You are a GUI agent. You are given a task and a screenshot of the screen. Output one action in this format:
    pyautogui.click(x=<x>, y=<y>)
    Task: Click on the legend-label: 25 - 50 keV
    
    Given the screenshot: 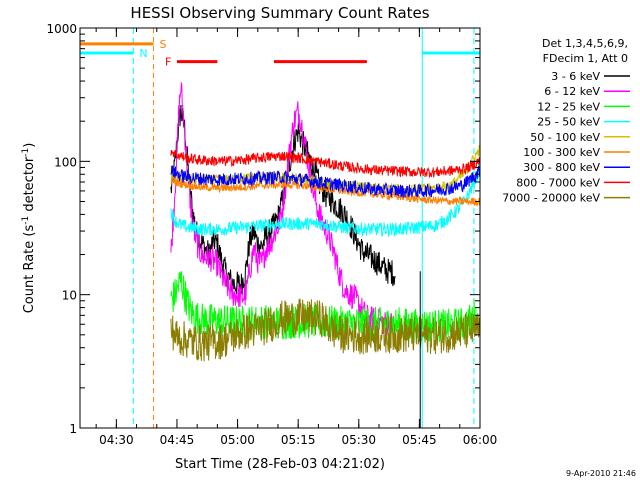 What is the action you would take?
    pyautogui.click(x=568, y=122)
    